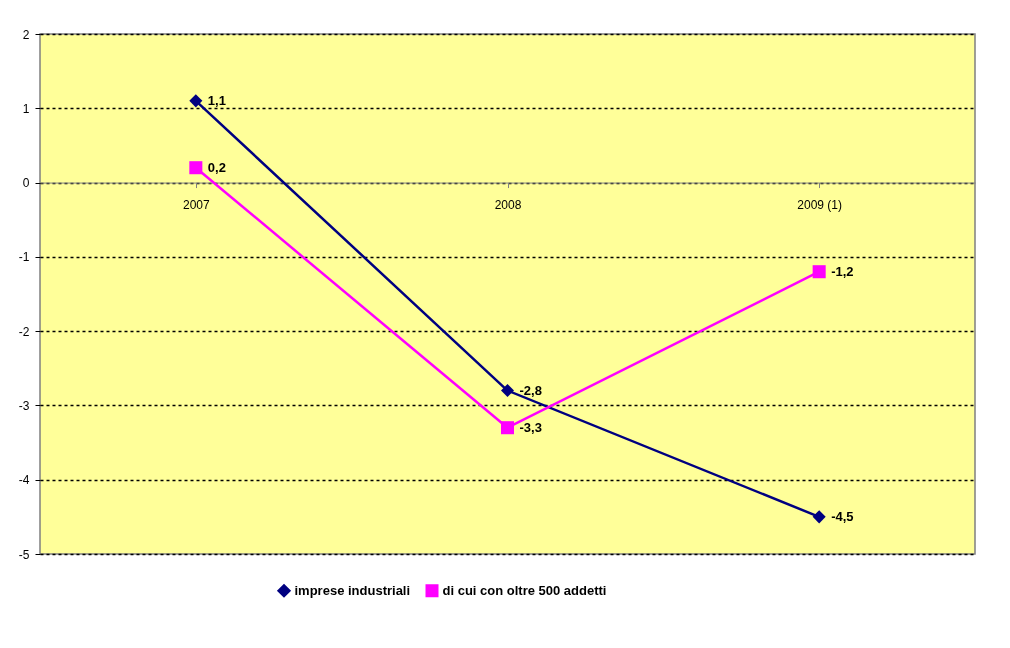 The width and height of the screenshot is (1010, 648). Describe the element at coordinates (530, 427) in the screenshot. I see `data-label: -3,3` at that location.